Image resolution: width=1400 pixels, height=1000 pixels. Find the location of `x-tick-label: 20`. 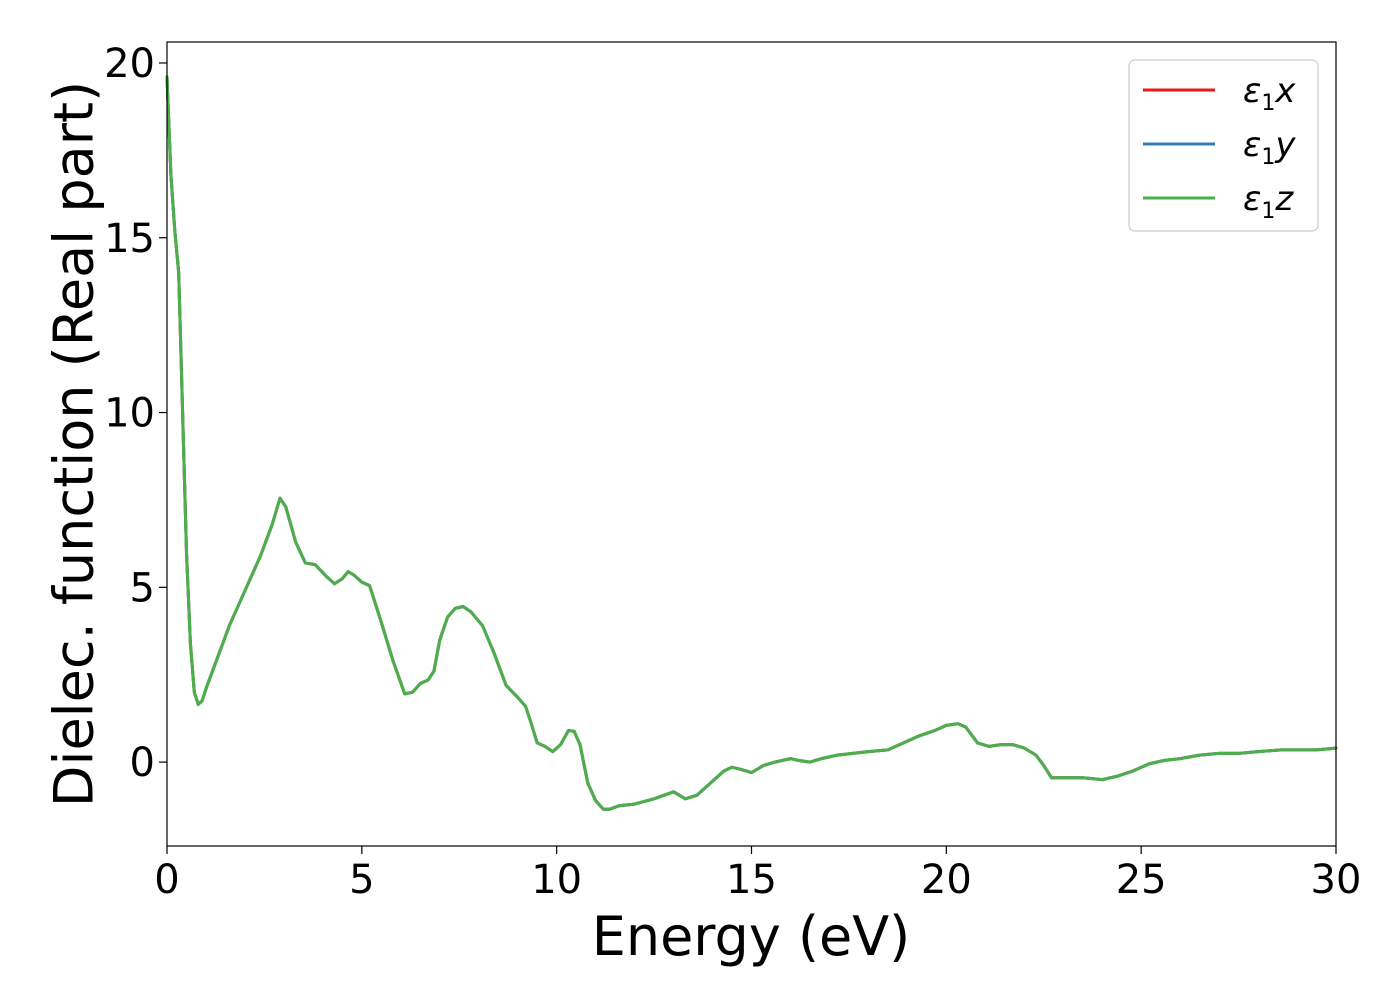

x-tick-label: 20 is located at coordinates (946, 880).